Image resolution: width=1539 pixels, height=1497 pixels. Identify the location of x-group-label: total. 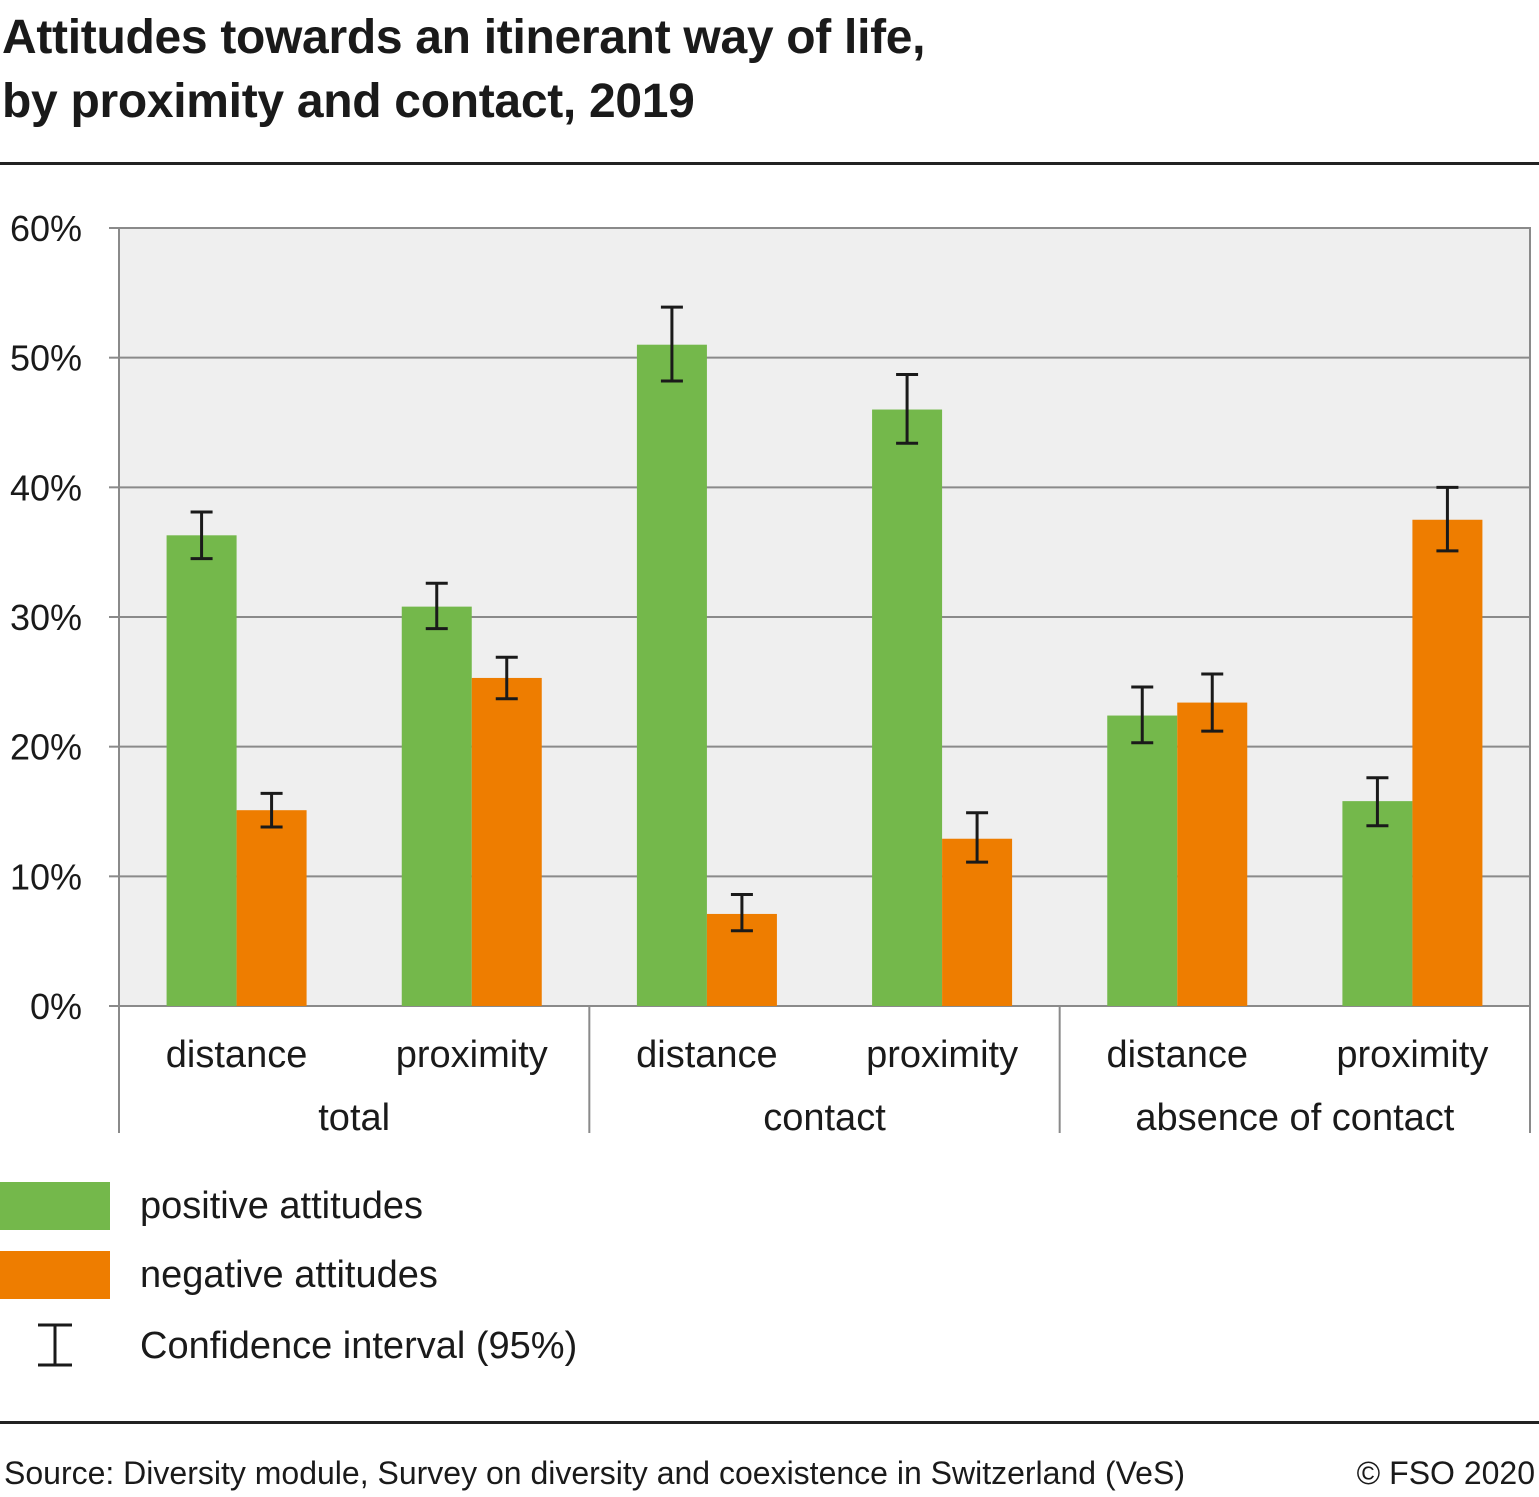
(354, 1118).